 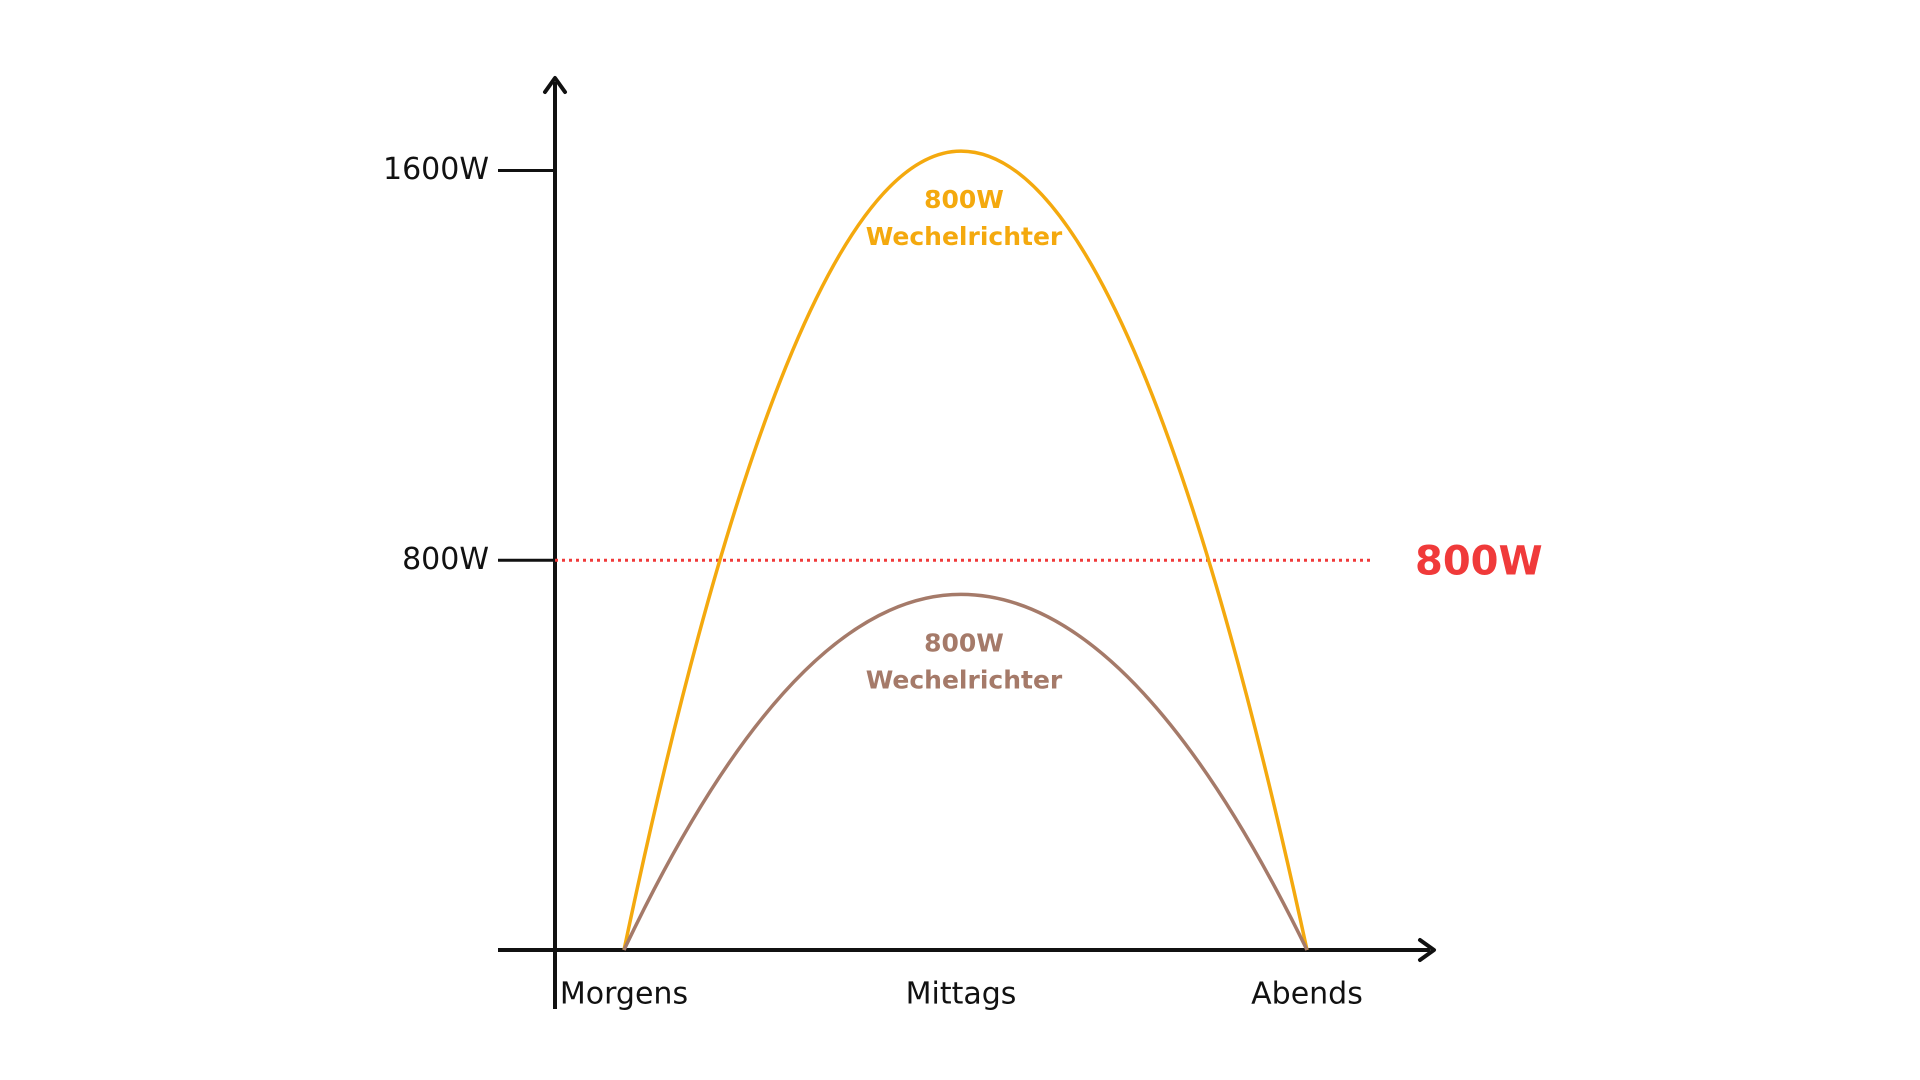 I want to click on x-tick-label: Abends, so click(x=1307, y=994).